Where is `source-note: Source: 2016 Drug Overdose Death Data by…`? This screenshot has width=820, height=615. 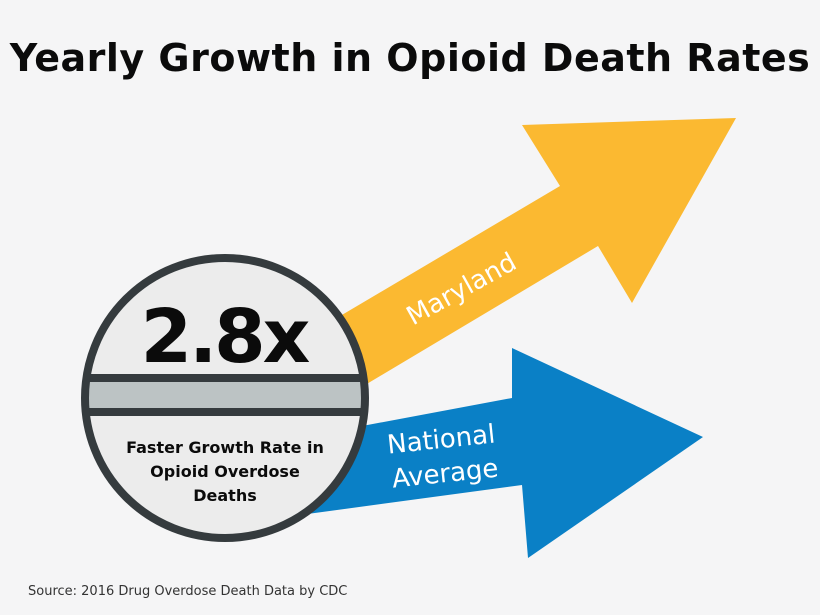 source-note: Source: 2016 Drug Overdose Death Data by… is located at coordinates (188, 591).